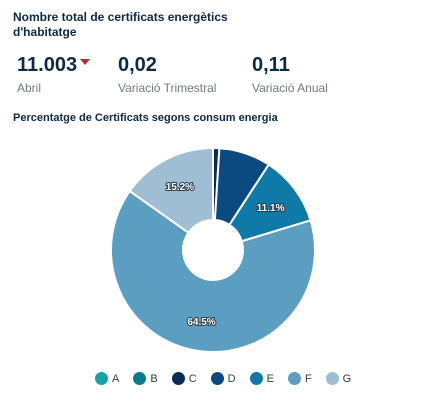 The width and height of the screenshot is (437, 410). I want to click on slice-label-G: 15.2%, so click(180, 187).